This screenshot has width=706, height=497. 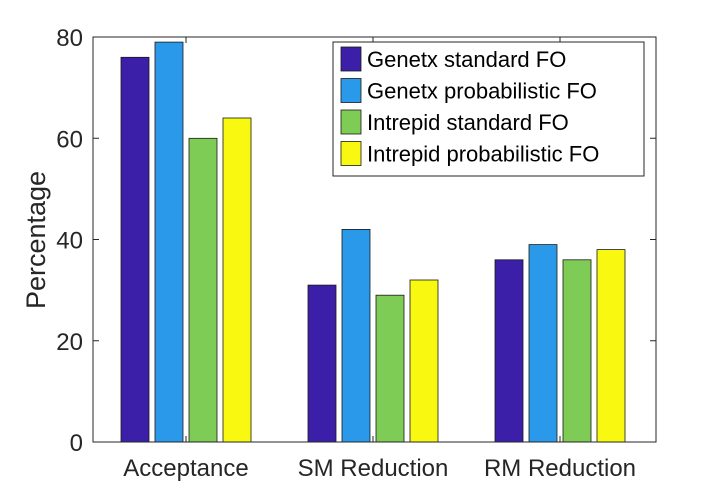 I want to click on y-tick-label: 0, so click(x=76, y=443).